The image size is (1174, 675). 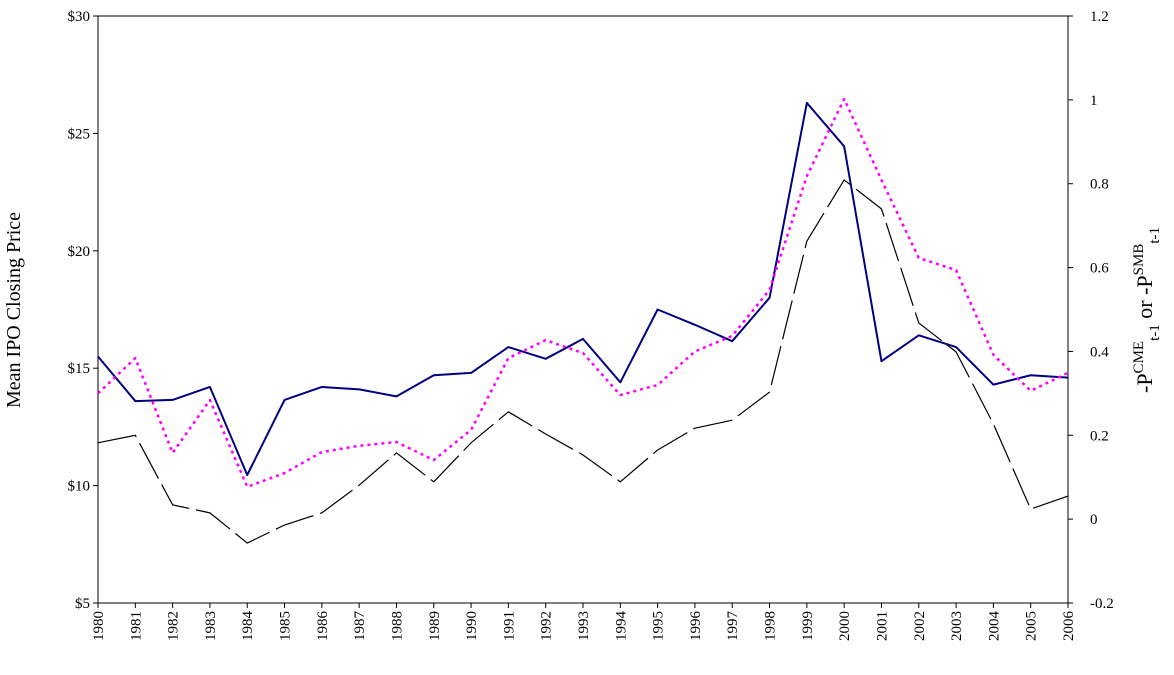 What do you see at coordinates (286, 626) in the screenshot?
I see `x-tick-label: 1985` at bounding box center [286, 626].